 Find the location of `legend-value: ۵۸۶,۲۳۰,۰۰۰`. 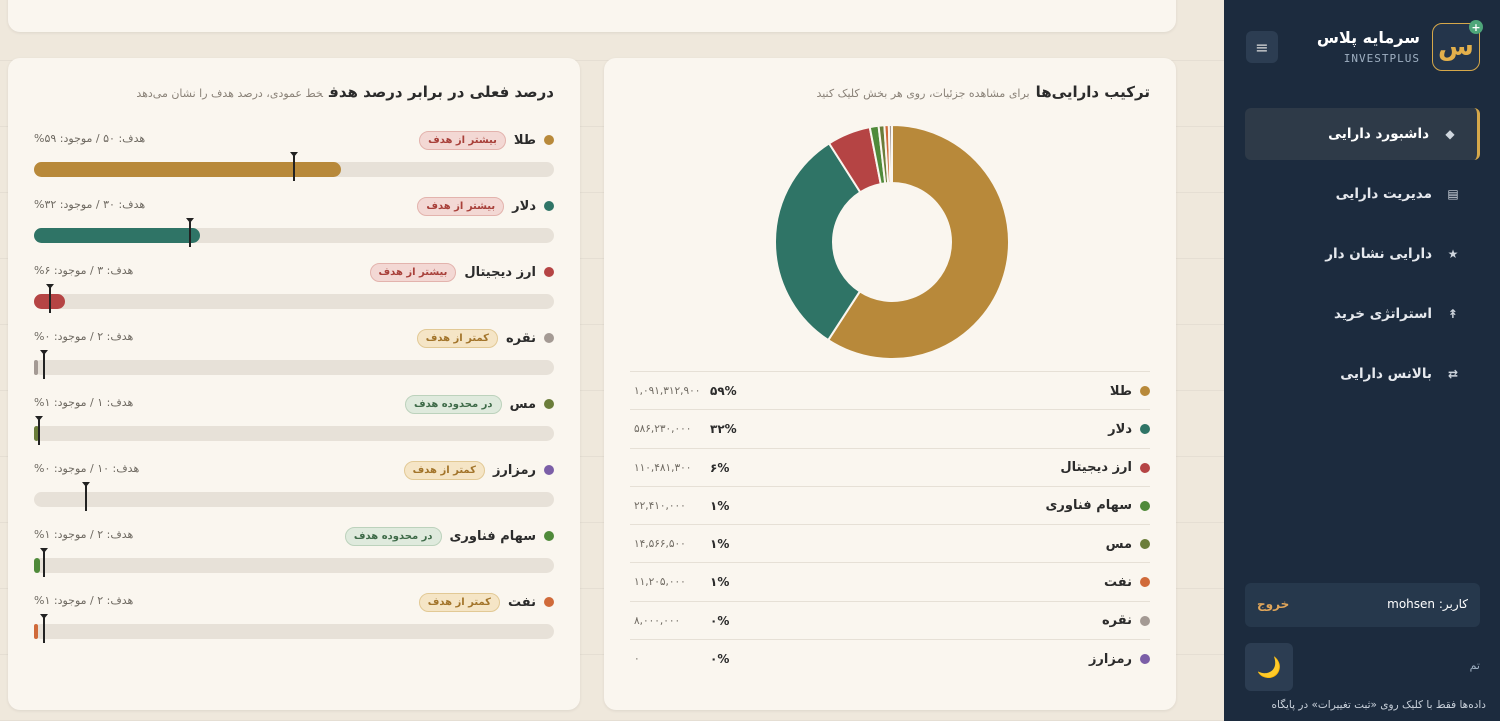

legend-value: ۵۸۶,۲۳۰,۰۰۰ is located at coordinates (663, 429).